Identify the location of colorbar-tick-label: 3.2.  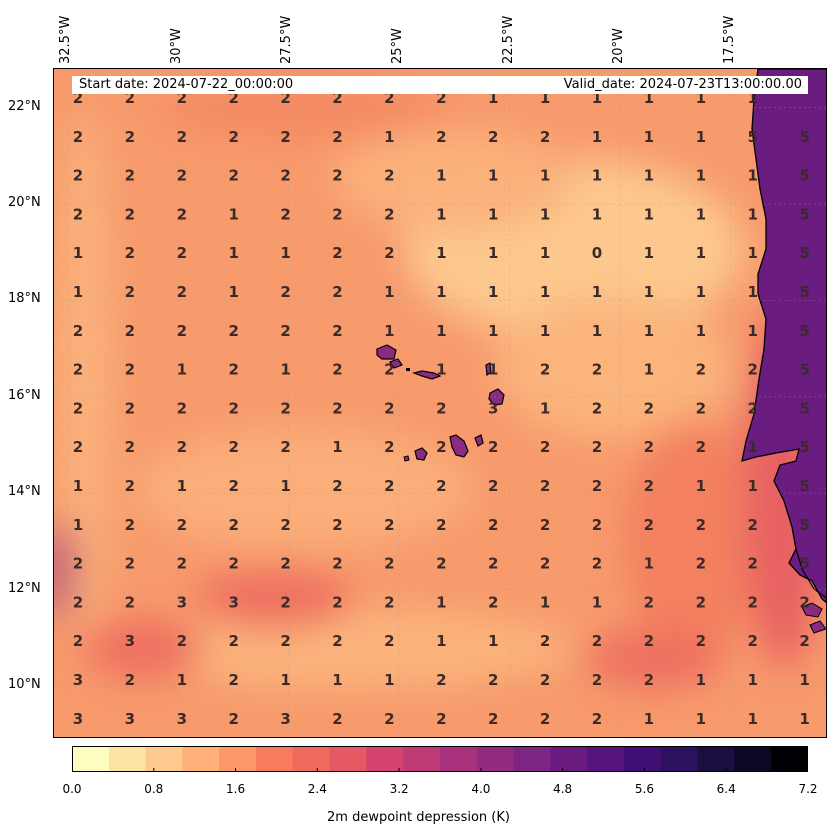
(399, 789).